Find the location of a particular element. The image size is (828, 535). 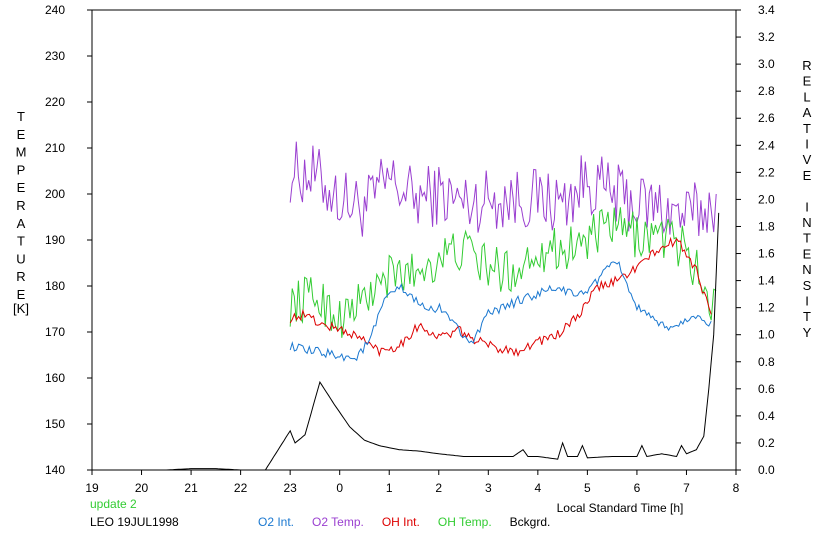

y-right-tick-label: 3.0 is located at coordinates (766, 64).